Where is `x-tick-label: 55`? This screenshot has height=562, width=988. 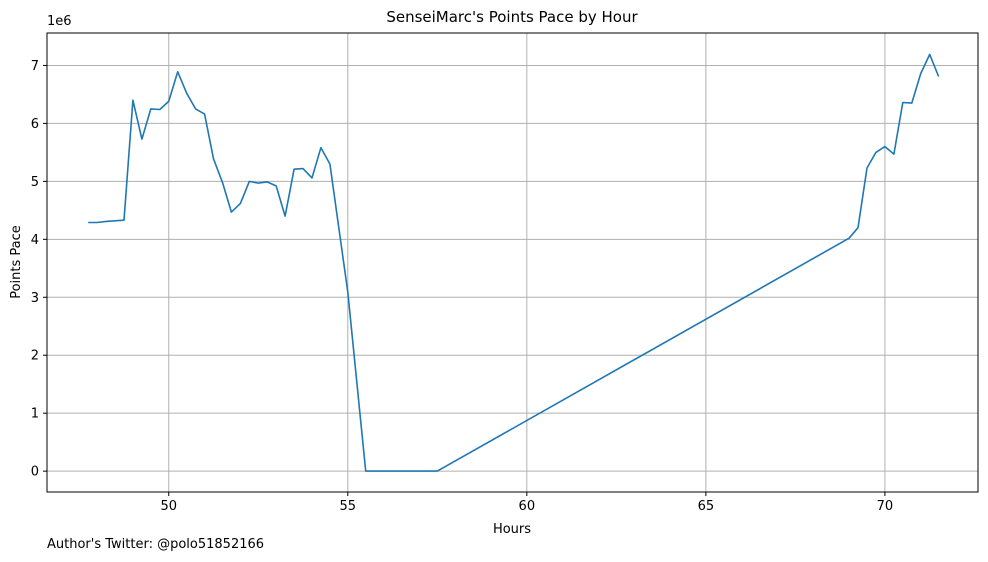 x-tick-label: 55 is located at coordinates (348, 506).